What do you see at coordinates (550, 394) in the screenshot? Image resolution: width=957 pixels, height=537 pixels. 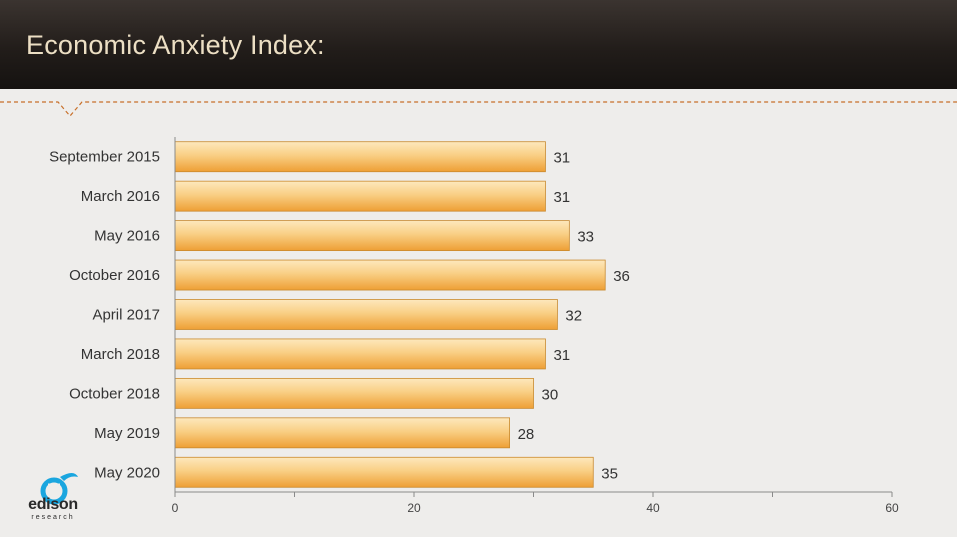 I see `data-label: 30` at bounding box center [550, 394].